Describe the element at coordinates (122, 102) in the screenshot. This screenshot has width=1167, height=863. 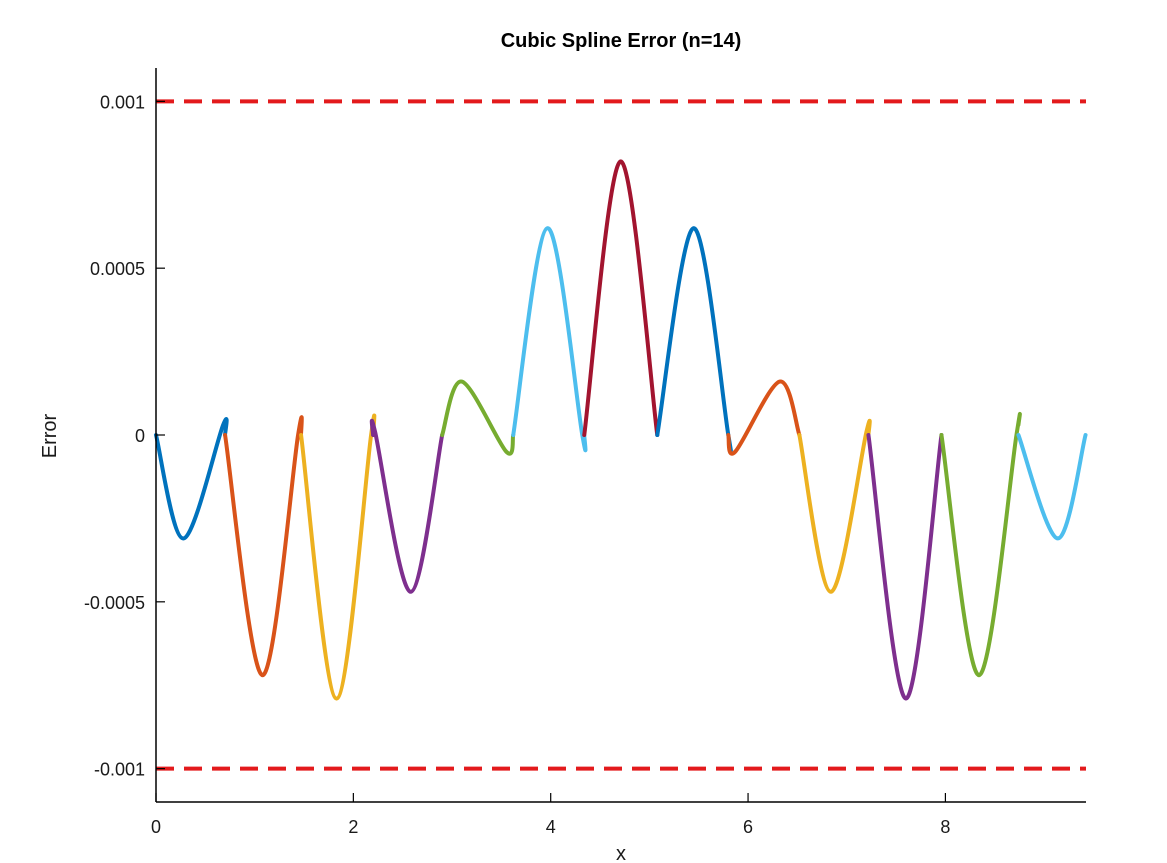
I see `y-tick-label-0: 0.001` at that location.